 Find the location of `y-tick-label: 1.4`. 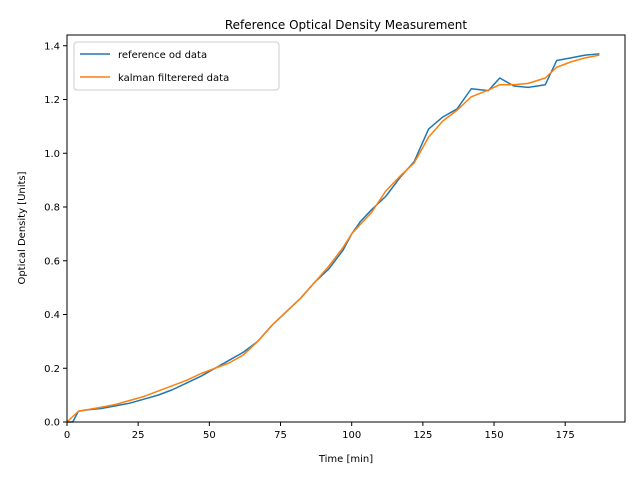

y-tick-label: 1.4 is located at coordinates (52, 46).